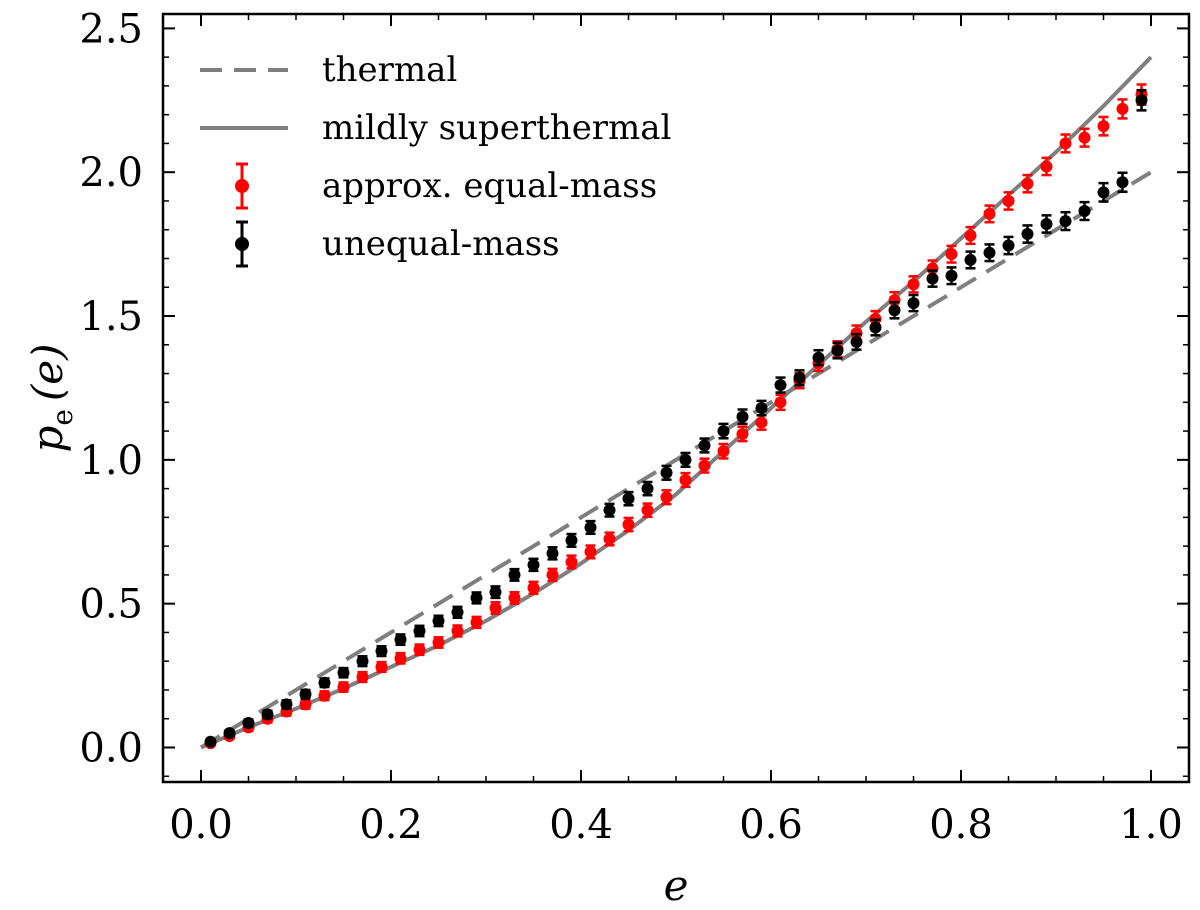 The image size is (1200, 910). I want to click on x-axis-label: e, so click(676, 885).